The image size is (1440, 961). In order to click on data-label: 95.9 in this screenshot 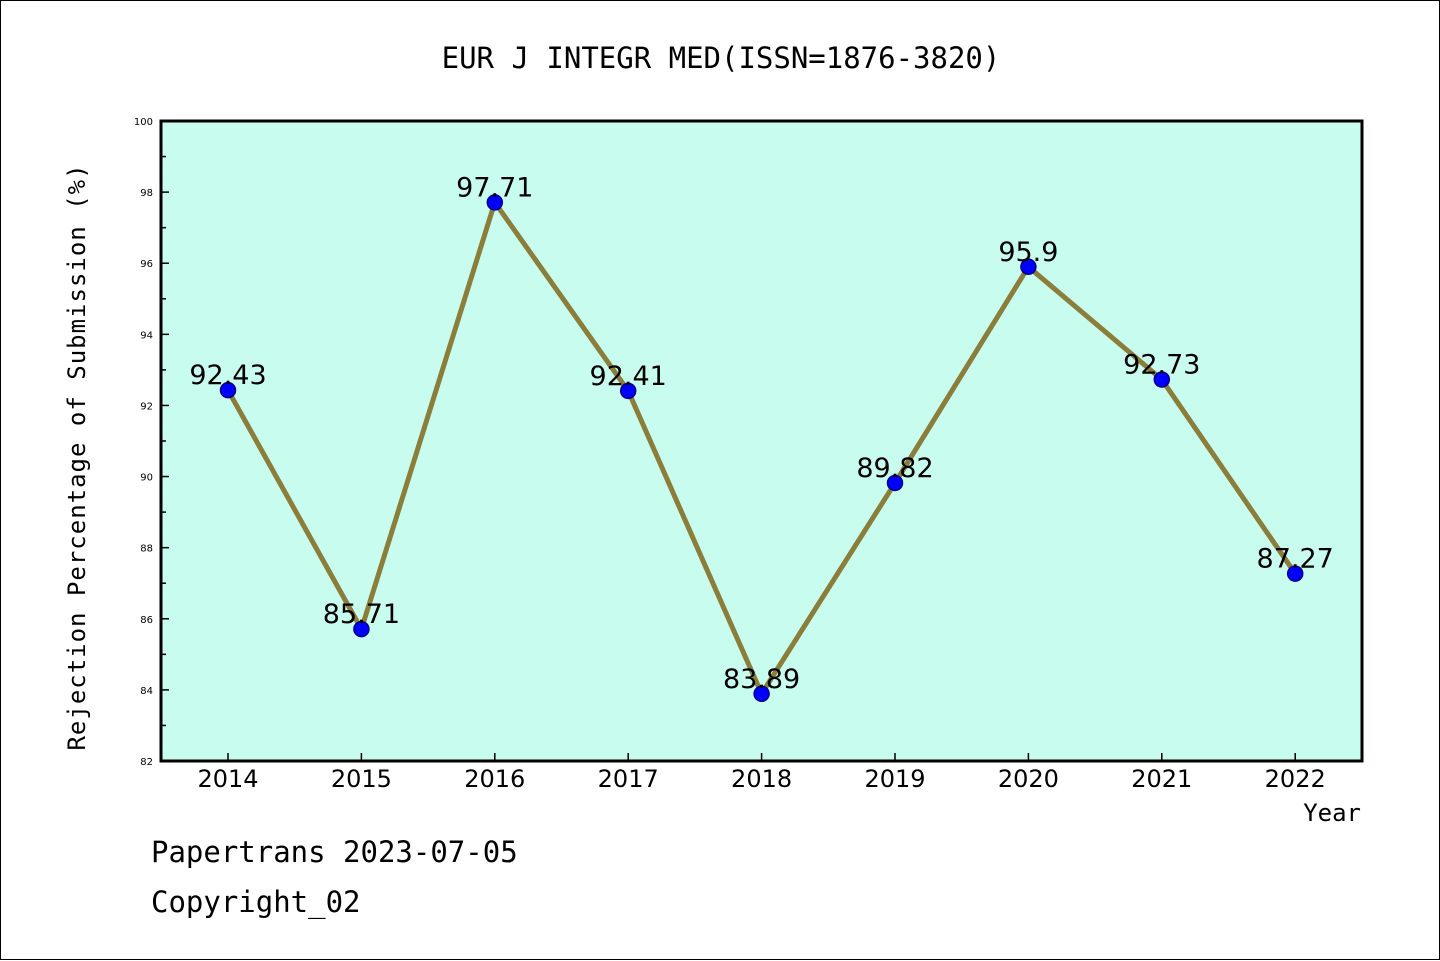, I will do `click(1028, 252)`.